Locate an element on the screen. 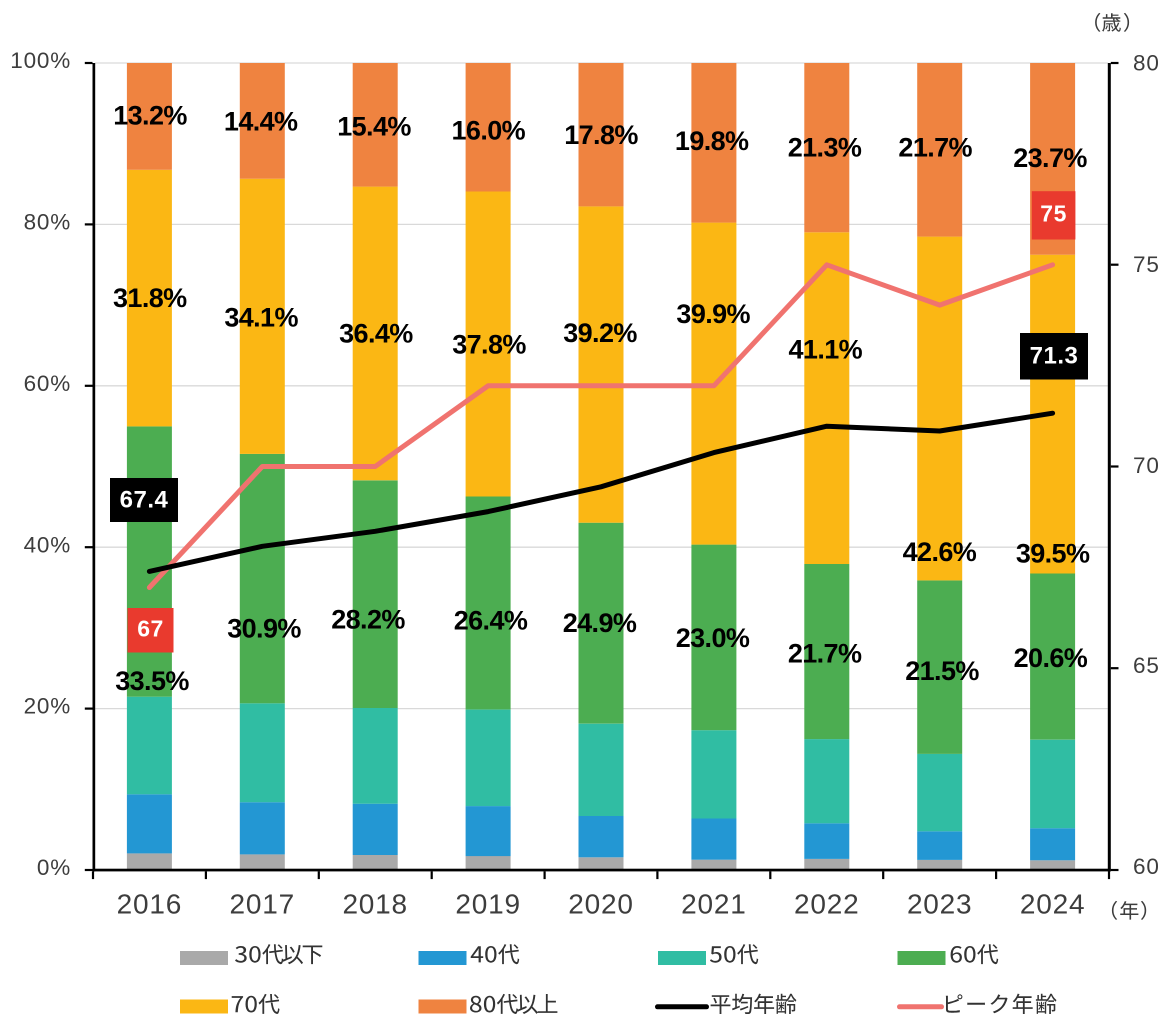 The image size is (1160, 1020). svg-text: 2018 is located at coordinates (375, 903).